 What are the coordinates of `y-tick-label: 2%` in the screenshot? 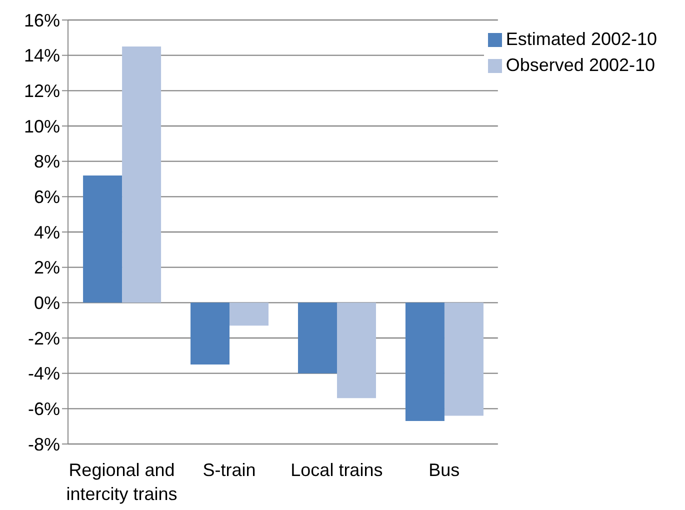 It's located at (47, 268).